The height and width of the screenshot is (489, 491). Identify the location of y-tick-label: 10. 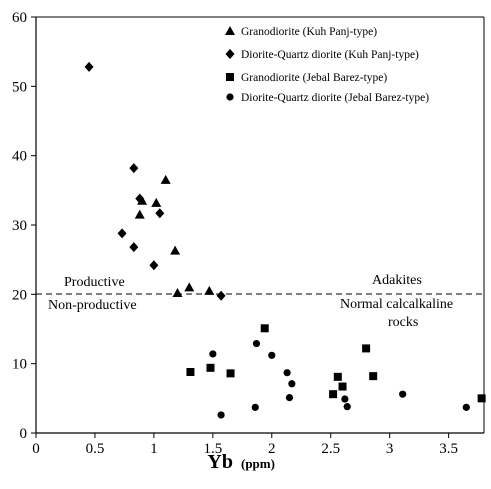
(19, 365).